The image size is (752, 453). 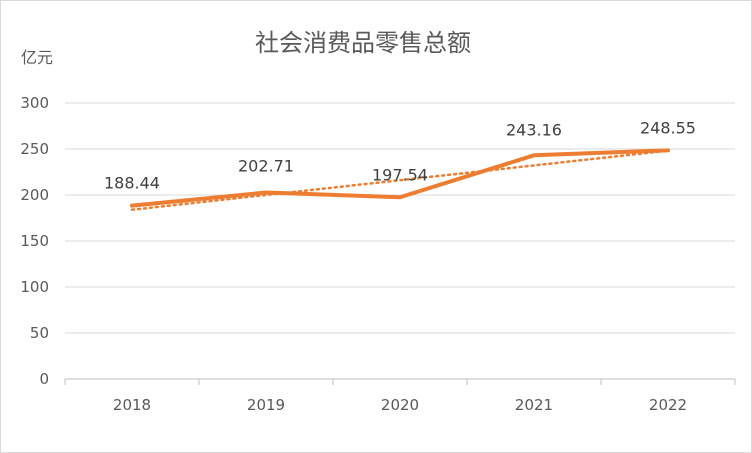 I want to click on x-tick-label: 2020, so click(x=400, y=405).